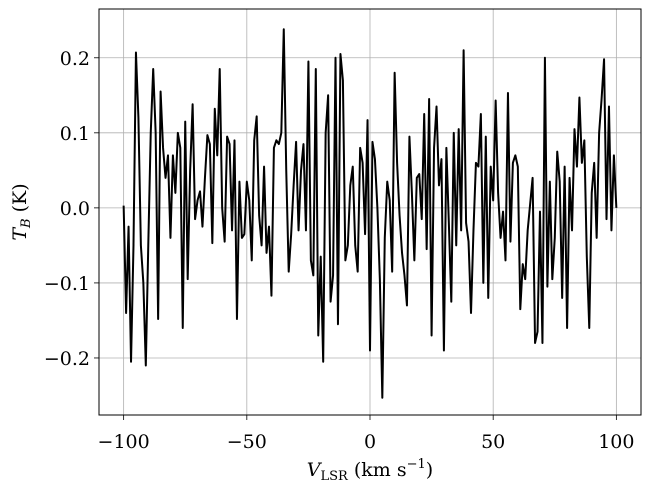 Image resolution: width=651 pixels, height=491 pixels. I want to click on x-label-main: V, so click(315, 470).